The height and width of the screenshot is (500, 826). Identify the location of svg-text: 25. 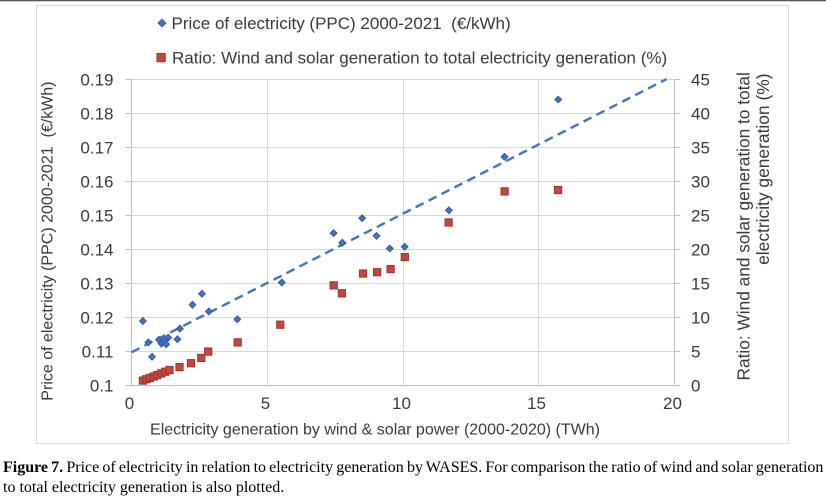
(700, 216).